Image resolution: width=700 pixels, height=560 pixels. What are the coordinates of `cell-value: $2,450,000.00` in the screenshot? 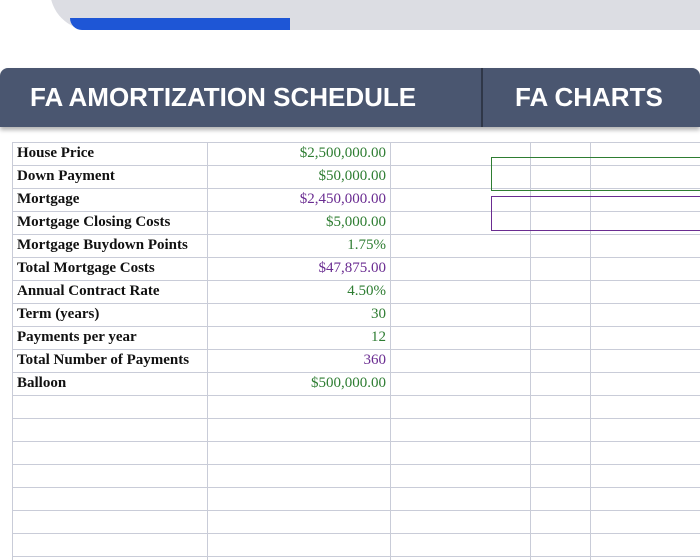 It's located at (342, 199).